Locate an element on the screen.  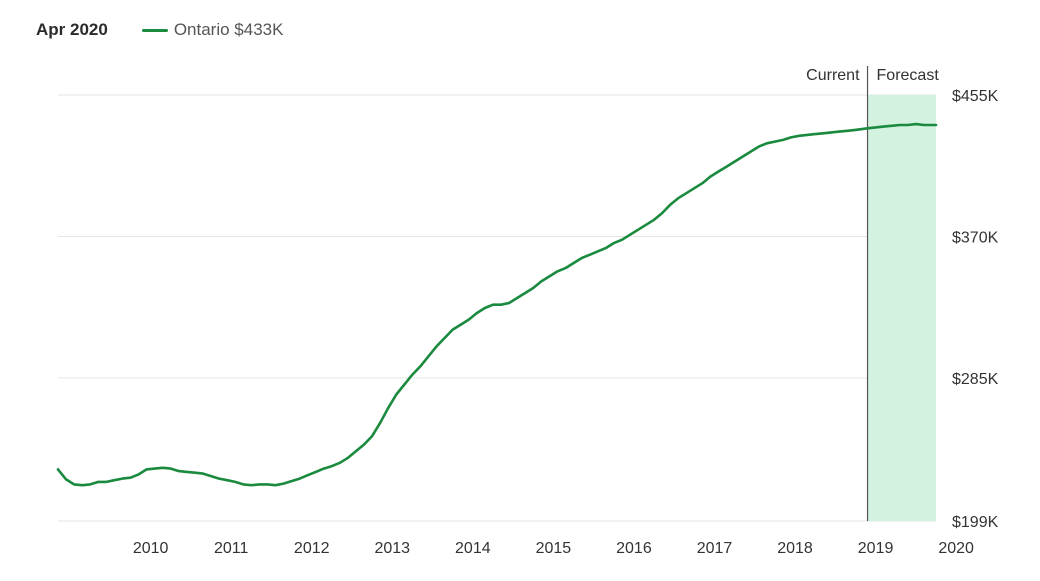
x-tick-label: 2014 is located at coordinates (473, 548).